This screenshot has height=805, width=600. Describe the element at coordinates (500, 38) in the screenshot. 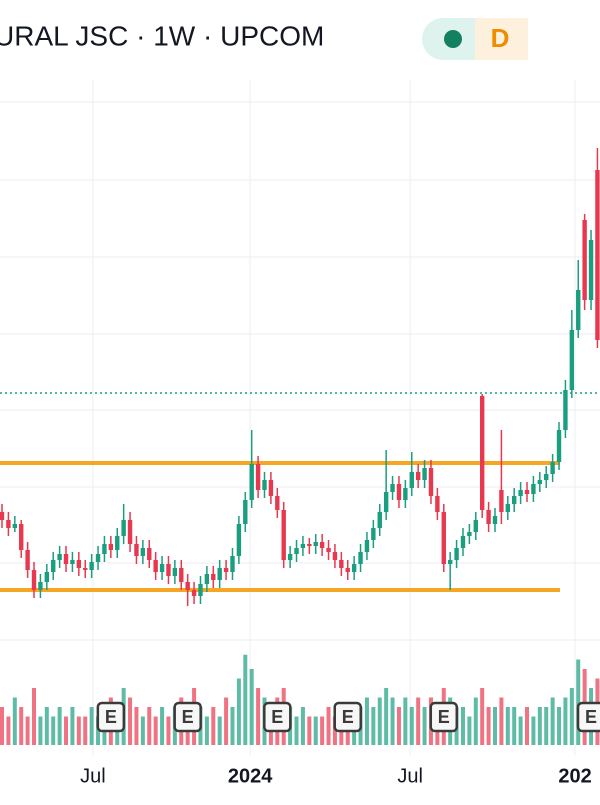

I see `badge-label: D` at that location.